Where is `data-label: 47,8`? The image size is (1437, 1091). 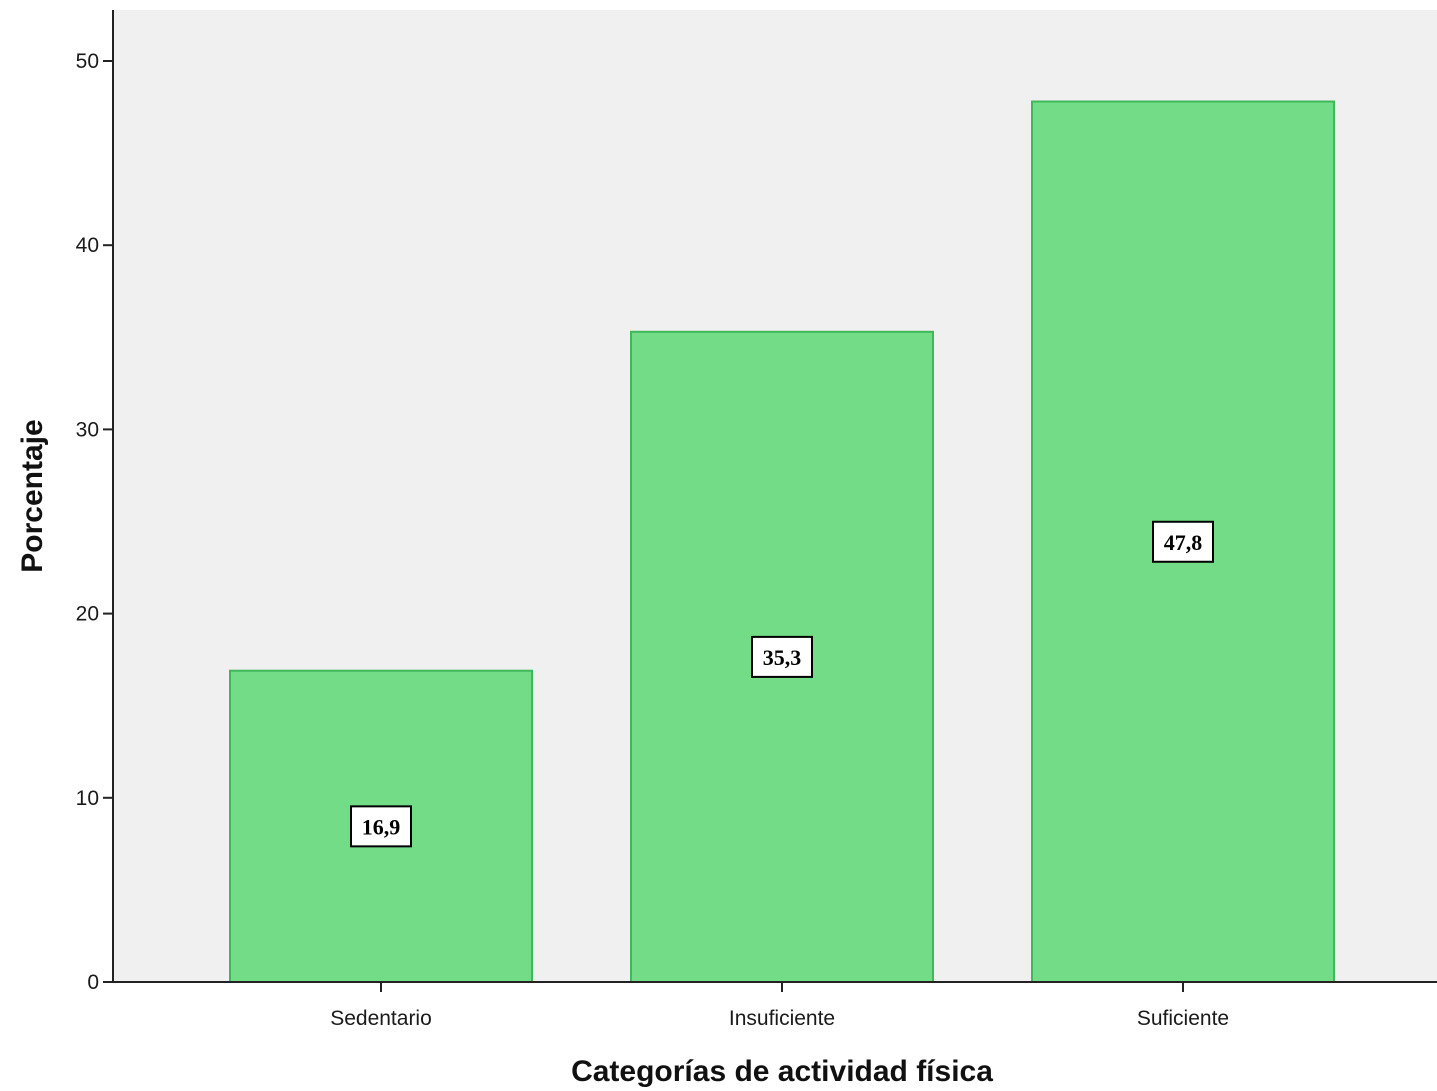 data-label: 47,8 is located at coordinates (1183, 542).